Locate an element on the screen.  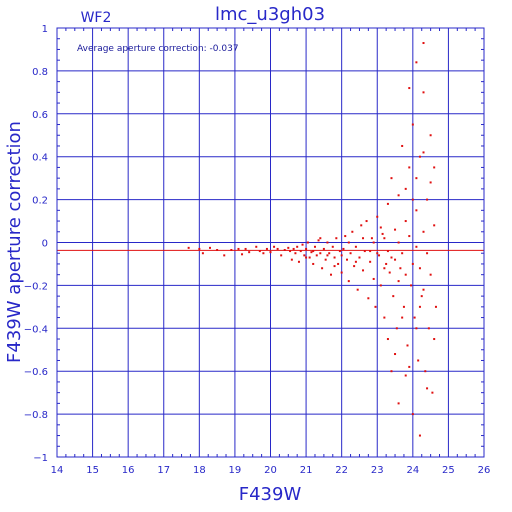
y-axis-label: F439W aperture correction is located at coordinates (14, 242).